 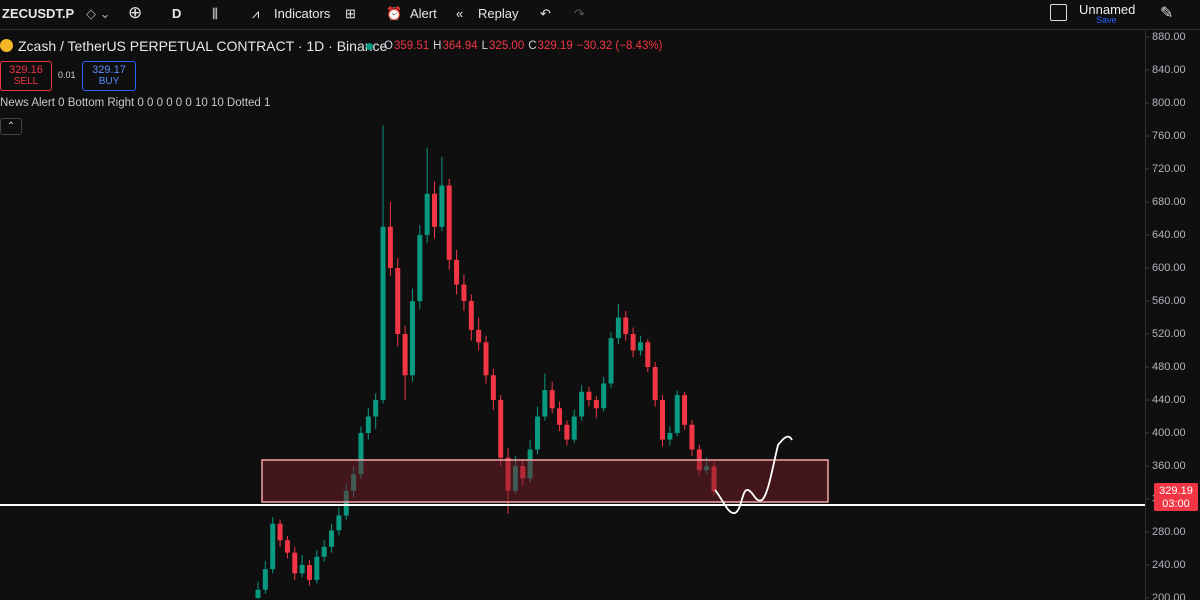 What do you see at coordinates (1107, 9) in the screenshot?
I see `layout-name: Unnamed` at bounding box center [1107, 9].